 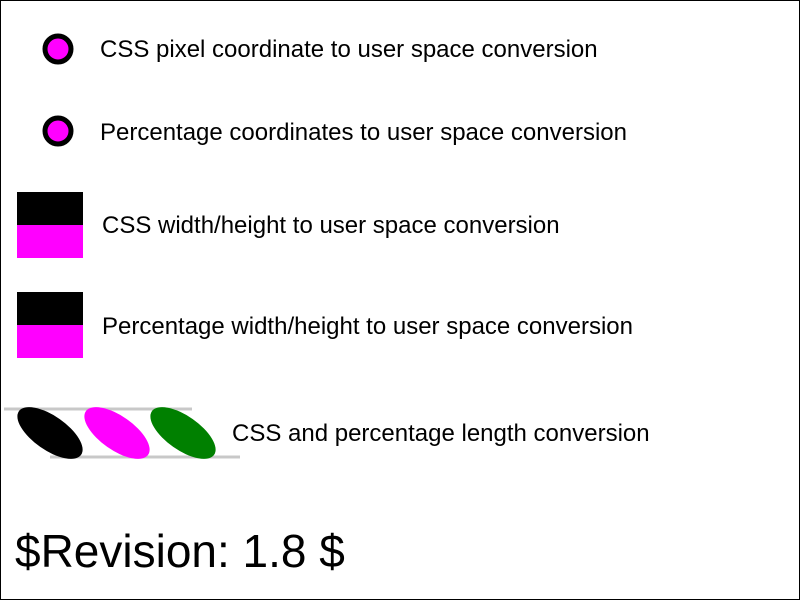 I want to click on css-pixel-circle-marker, so click(x=58, y=49).